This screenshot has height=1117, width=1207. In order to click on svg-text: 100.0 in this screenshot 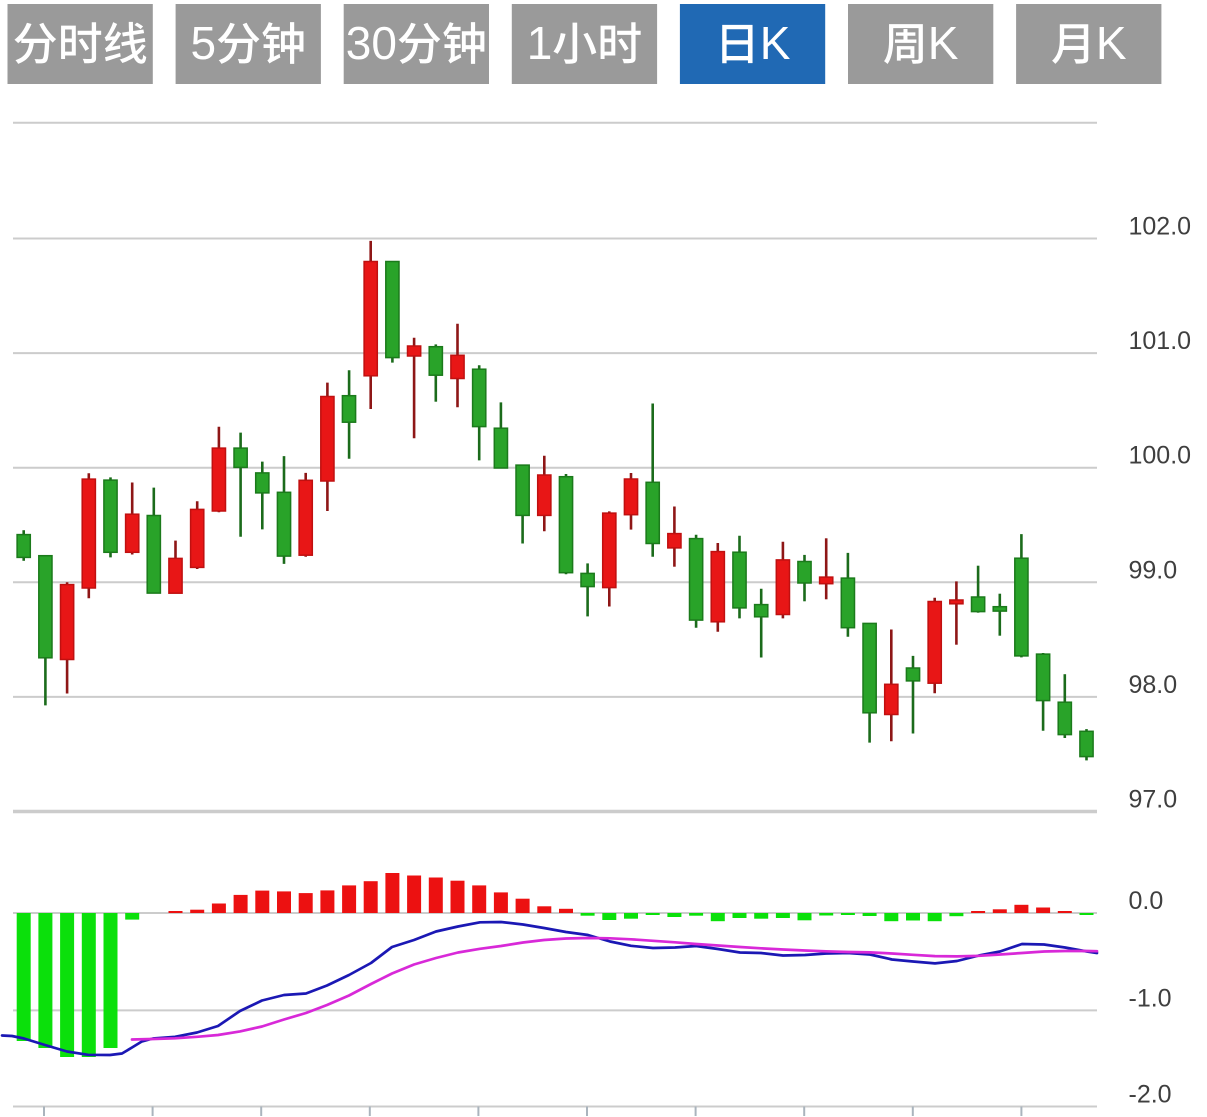, I will do `click(1160, 456)`.